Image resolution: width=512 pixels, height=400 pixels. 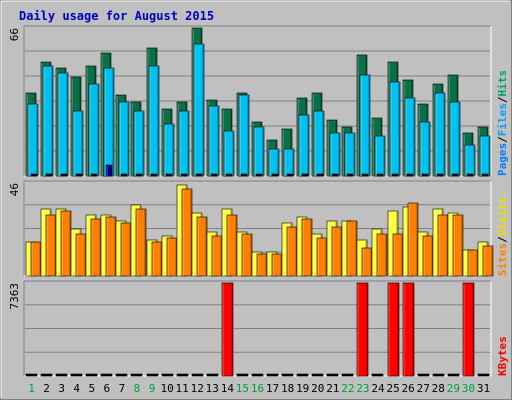 What do you see at coordinates (502, 83) in the screenshot?
I see `legend-entry: Hits` at bounding box center [502, 83].